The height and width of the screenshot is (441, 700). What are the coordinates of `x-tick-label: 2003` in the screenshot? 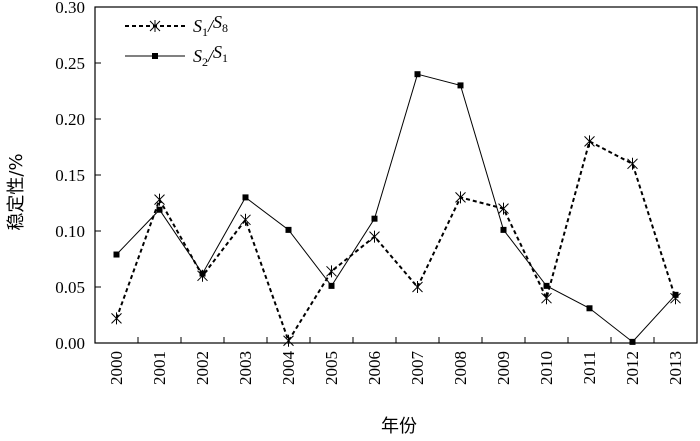 It's located at (245, 368).